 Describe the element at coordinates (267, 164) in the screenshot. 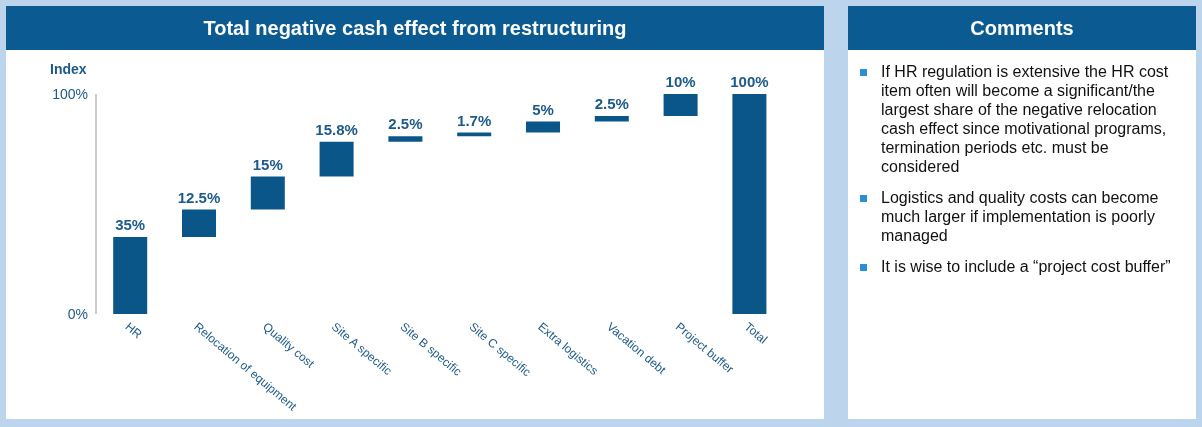

I see `data-label: 15%` at that location.